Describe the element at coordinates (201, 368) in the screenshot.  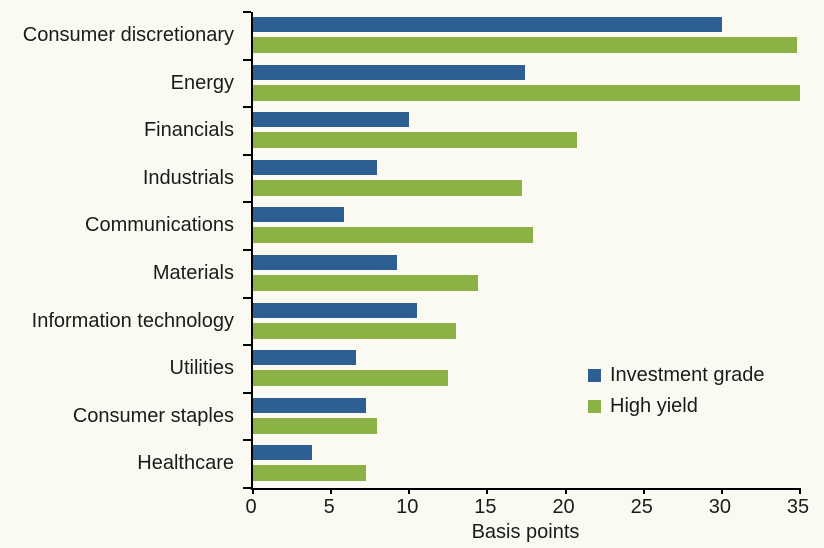
I see `category-label: Utilities` at that location.